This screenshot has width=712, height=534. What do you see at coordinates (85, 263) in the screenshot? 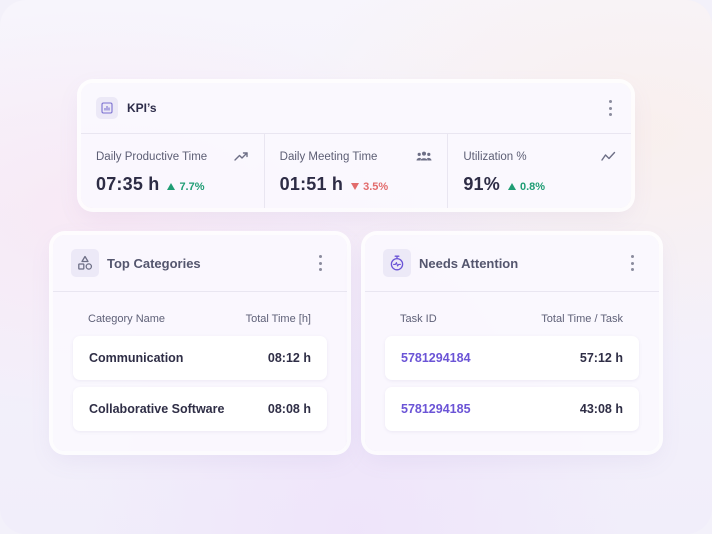
I see `shapes-icon` at bounding box center [85, 263].